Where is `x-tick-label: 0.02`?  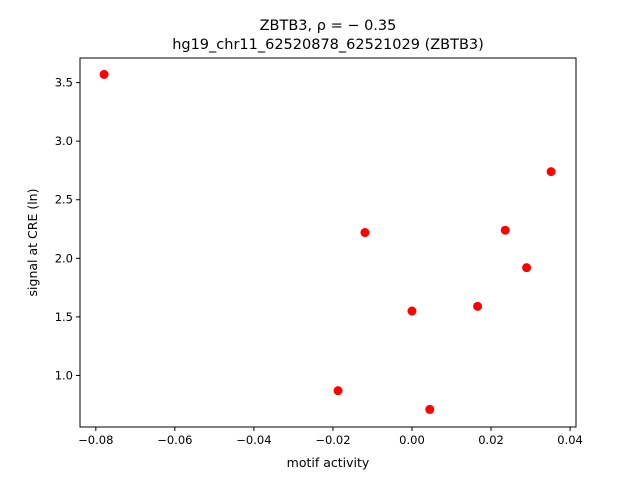
x-tick-label: 0.02 is located at coordinates (491, 440).